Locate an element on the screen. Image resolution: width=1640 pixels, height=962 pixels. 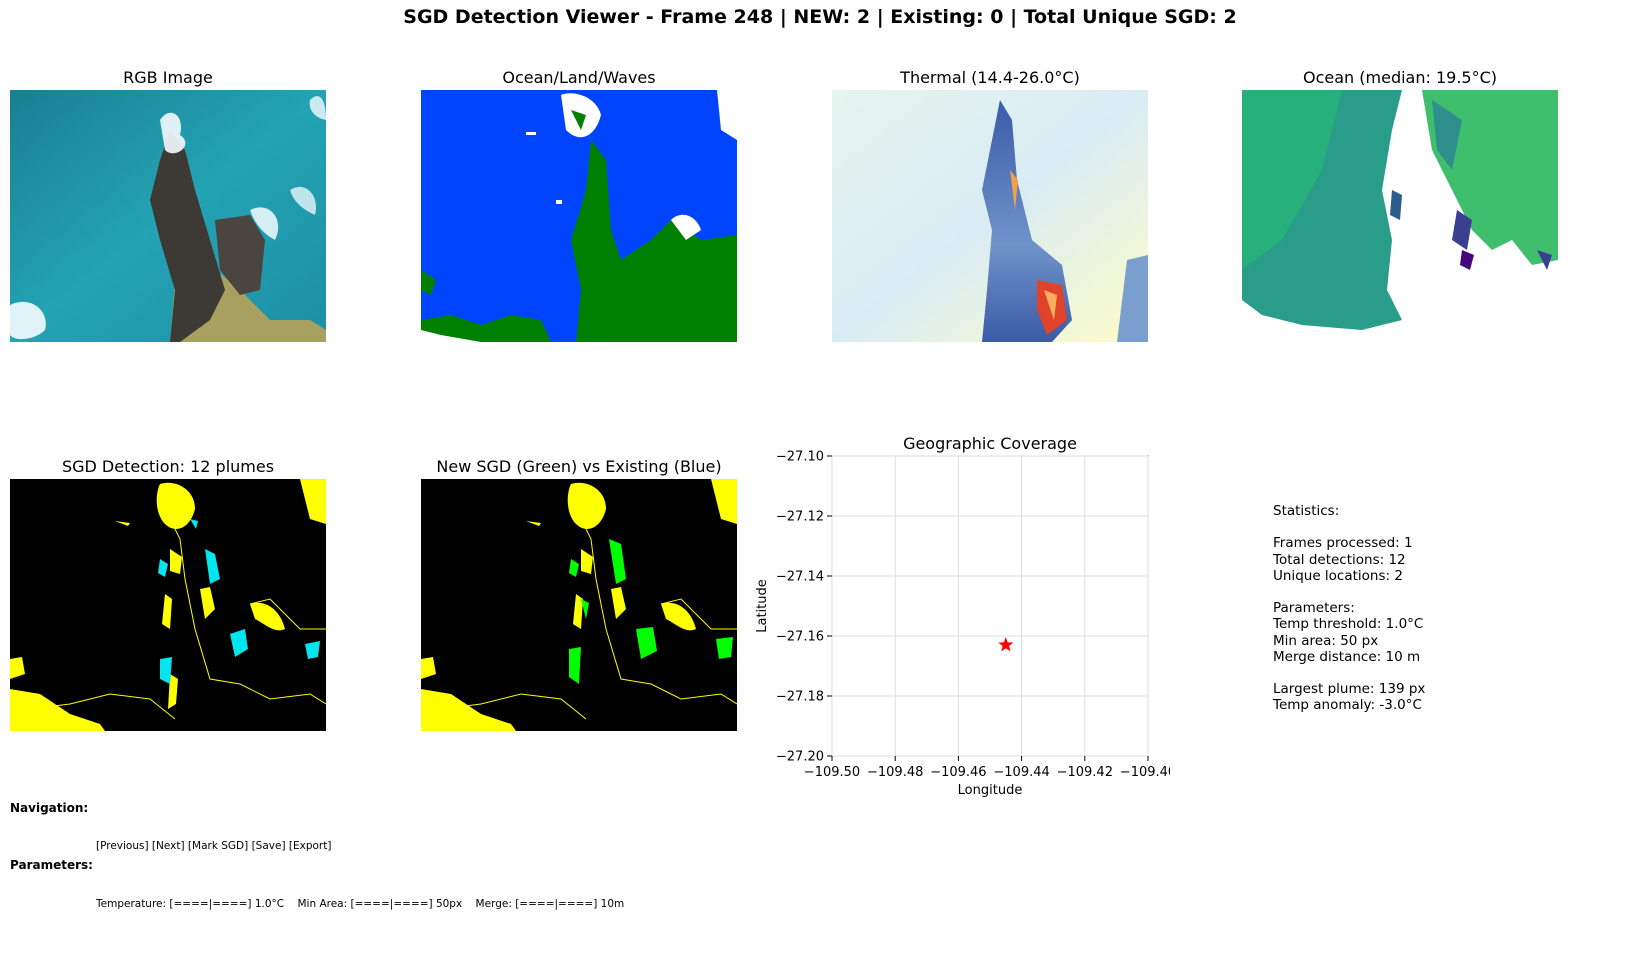
y-tick-label: −27.14 is located at coordinates (800, 577).